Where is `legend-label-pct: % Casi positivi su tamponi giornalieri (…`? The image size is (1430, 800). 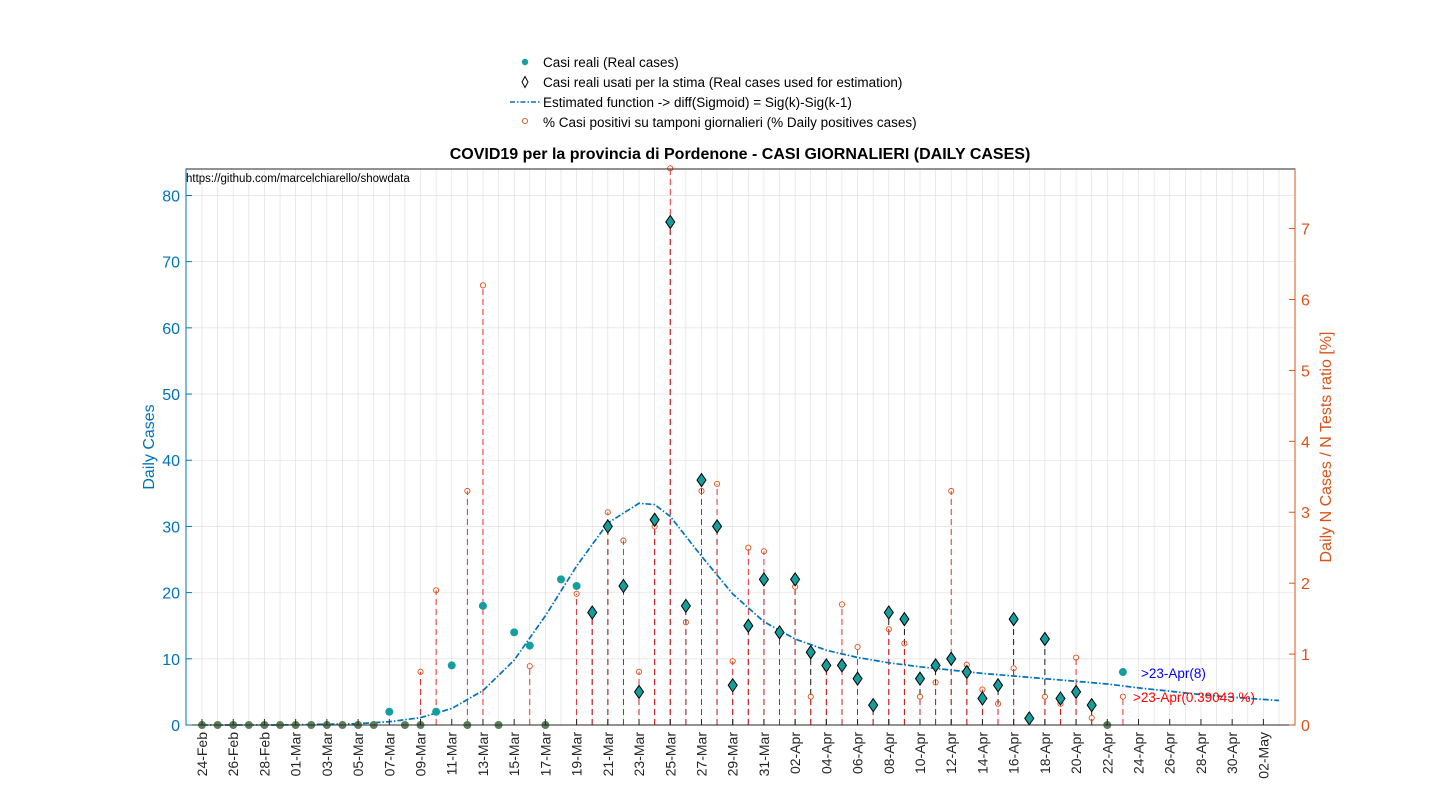
legend-label-pct: % Casi positivi su tamponi giornalieri (… is located at coordinates (730, 122).